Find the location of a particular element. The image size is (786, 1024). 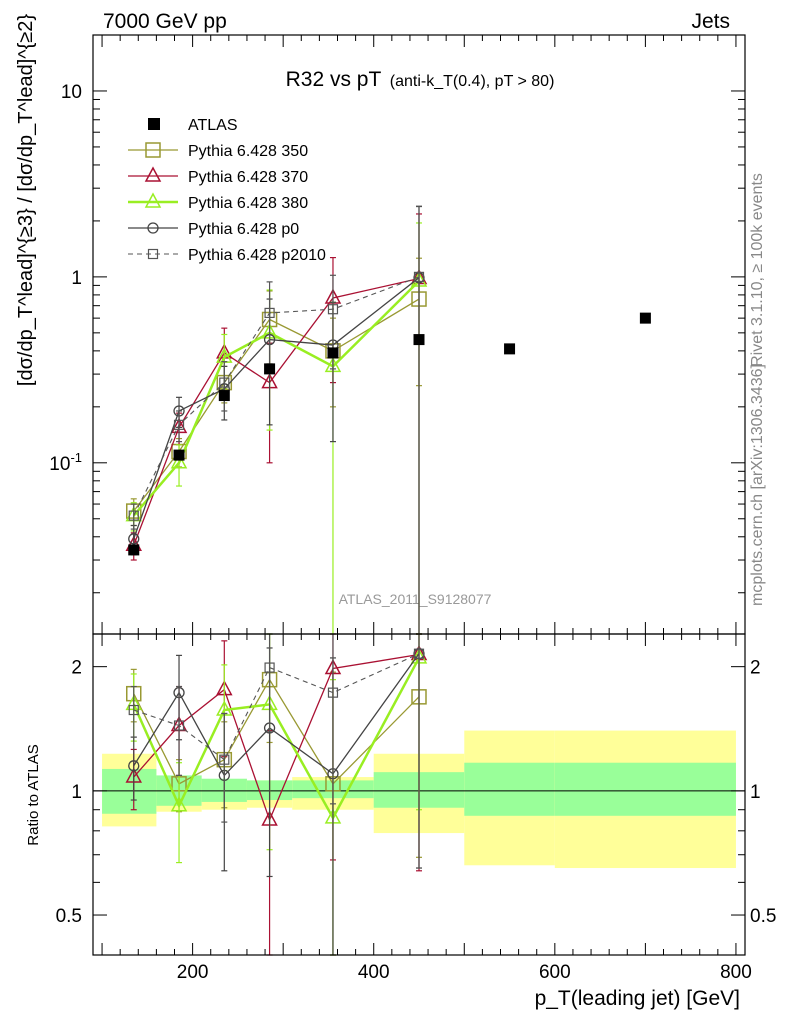

chart-title: R32 vs pT (anti-k_T(0.4), pT > 80) is located at coordinates (420, 79).